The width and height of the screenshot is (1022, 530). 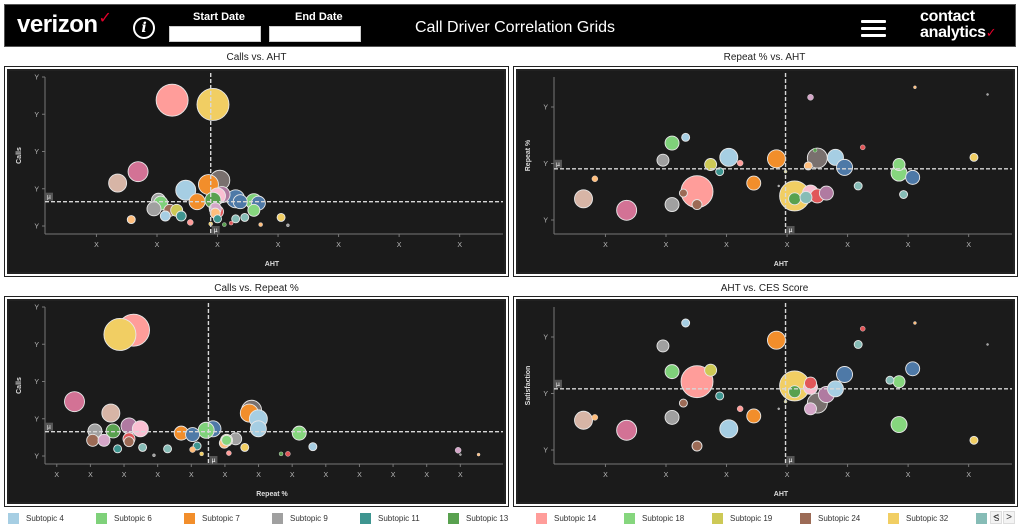 What do you see at coordinates (873, 29) in the screenshot?
I see `hamburger-menu-icon` at bounding box center [873, 29].